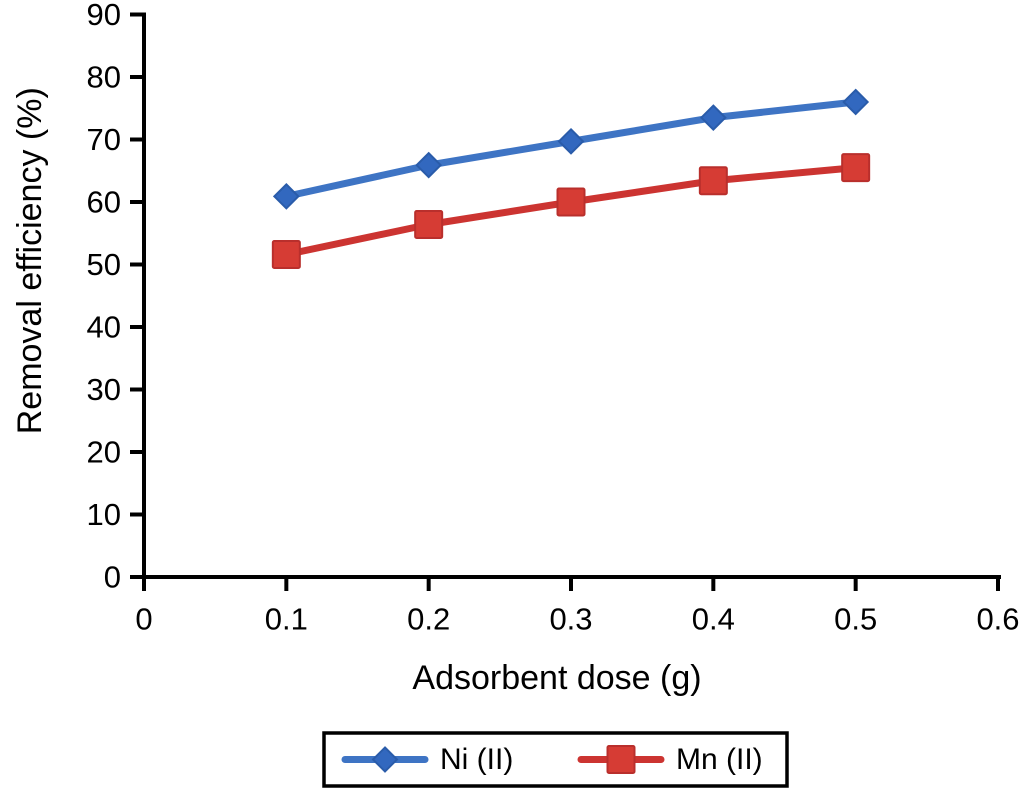 The height and width of the screenshot is (790, 1024). What do you see at coordinates (104, 452) in the screenshot?
I see `y-tick-label: 20` at bounding box center [104, 452].